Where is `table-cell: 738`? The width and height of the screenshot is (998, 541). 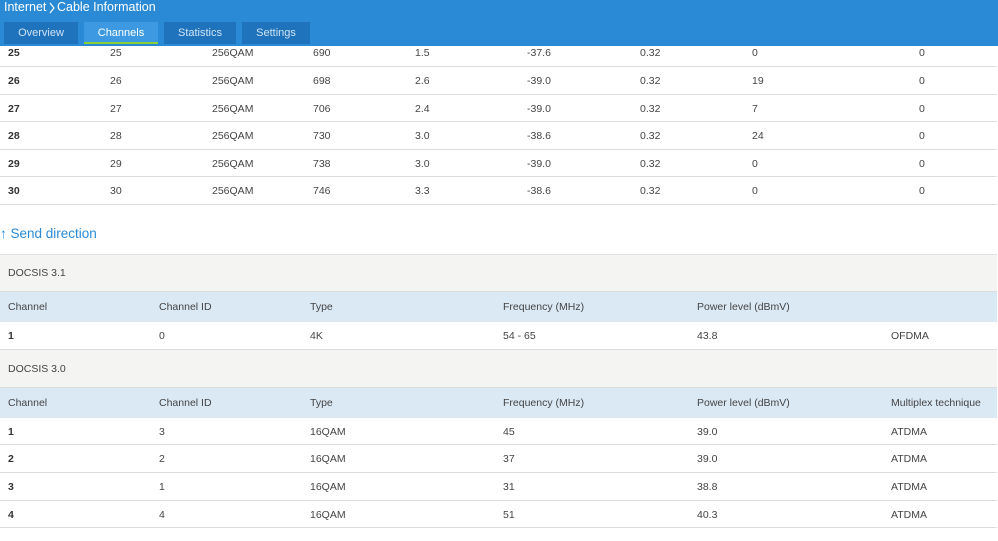
table-cell: 738 is located at coordinates (322, 163).